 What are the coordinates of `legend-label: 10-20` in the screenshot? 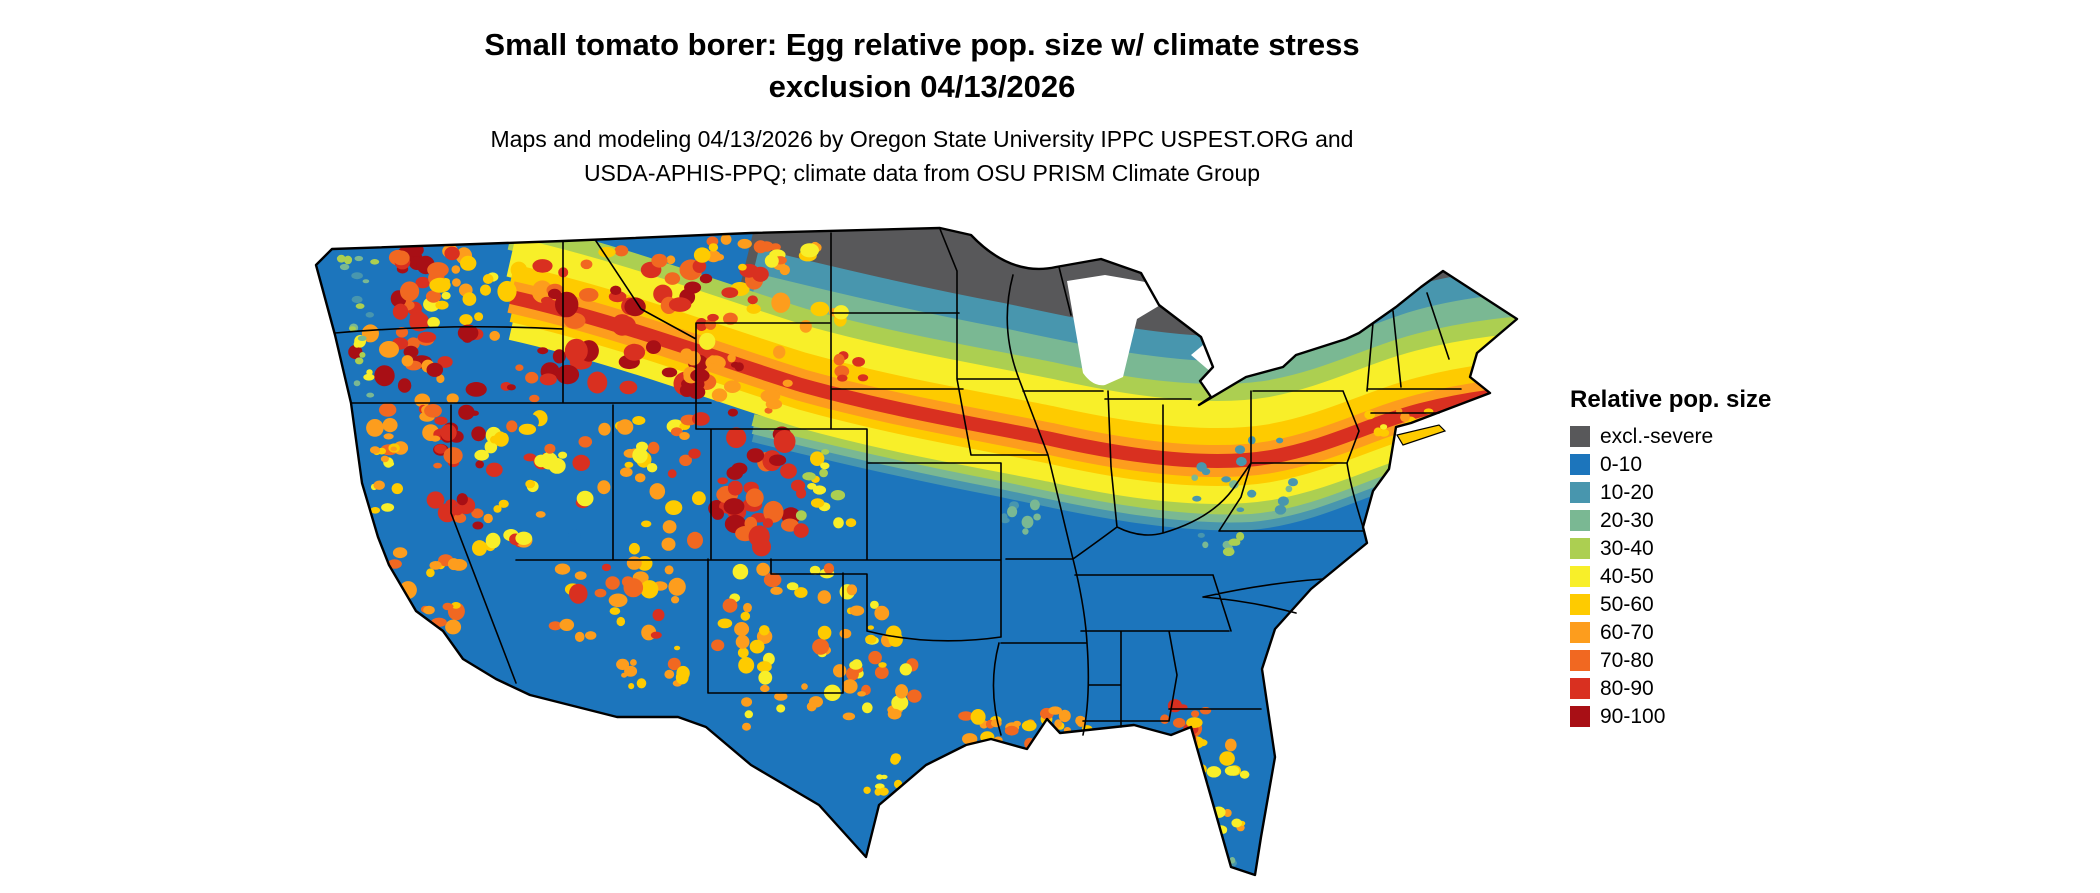 It's located at (1627, 492).